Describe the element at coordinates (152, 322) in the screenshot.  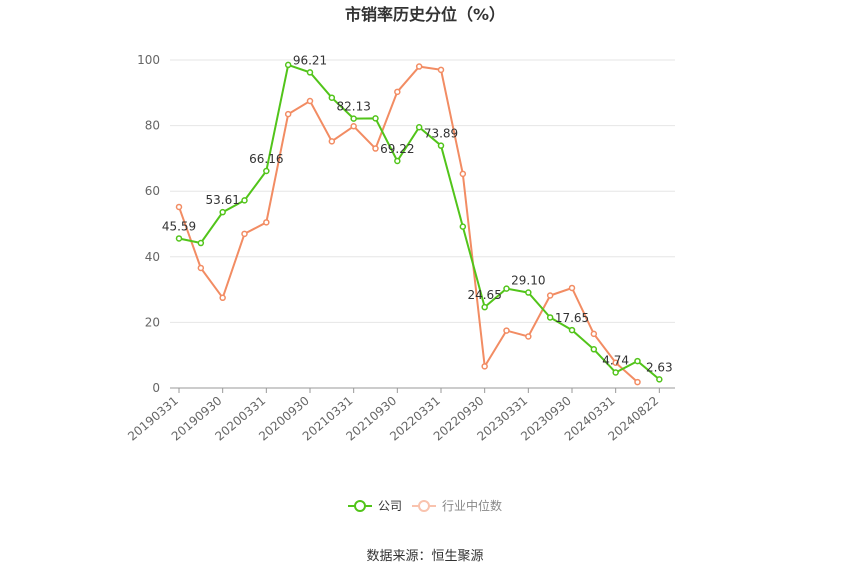
I see `y-tick-label: 20` at that location.